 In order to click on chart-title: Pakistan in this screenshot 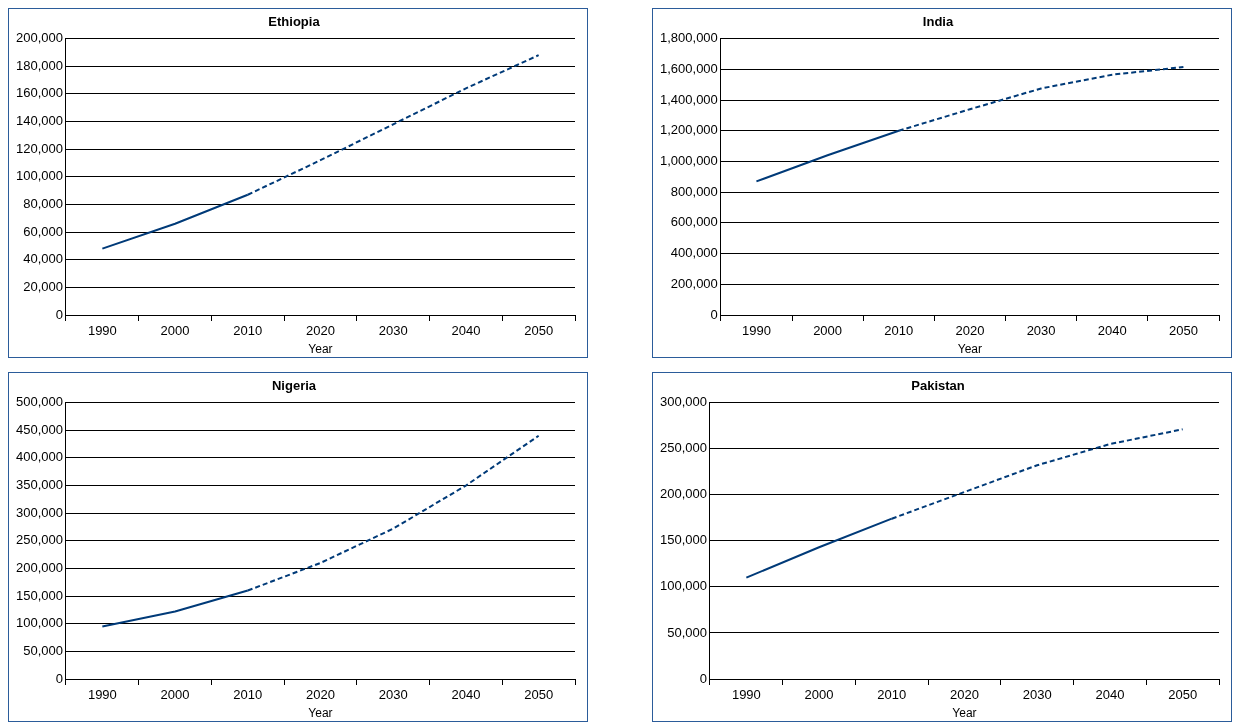, I will do `click(938, 386)`.